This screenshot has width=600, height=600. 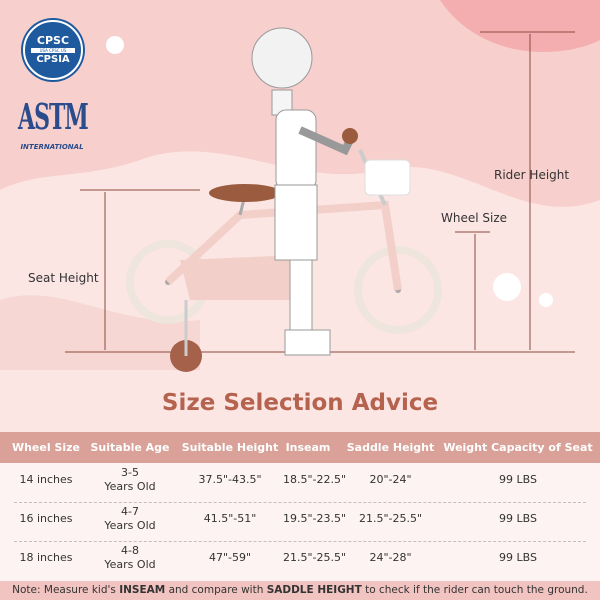 I want to click on note-prefix: Note: Measure kid's, so click(x=66, y=590).